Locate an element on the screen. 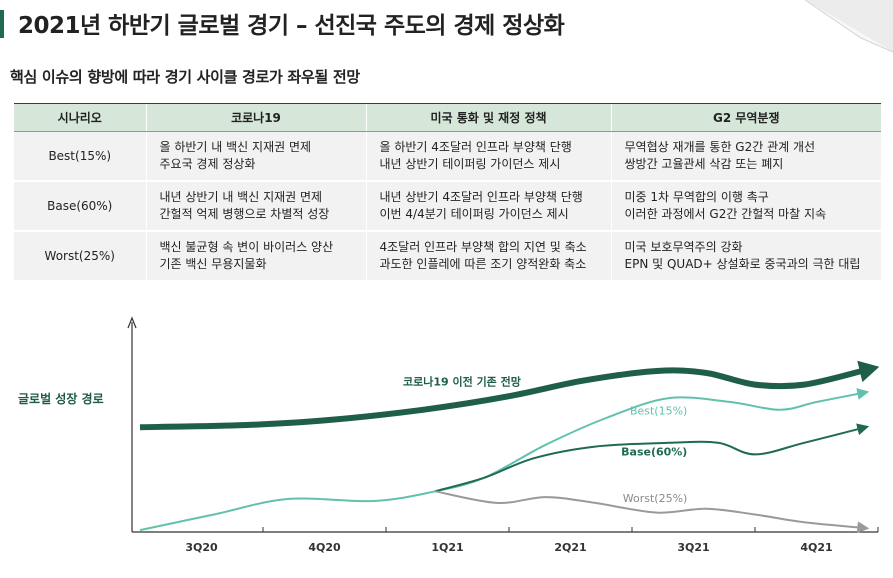  series-line-base is located at coordinates (652, 458).